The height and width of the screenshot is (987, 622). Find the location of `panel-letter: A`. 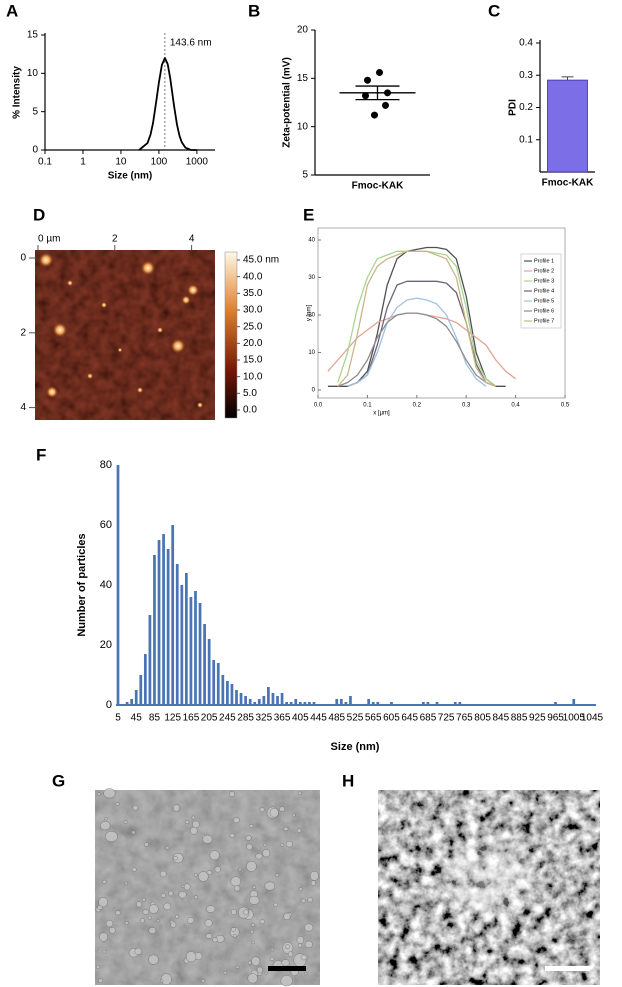

panel-letter: A is located at coordinates (12, 10).